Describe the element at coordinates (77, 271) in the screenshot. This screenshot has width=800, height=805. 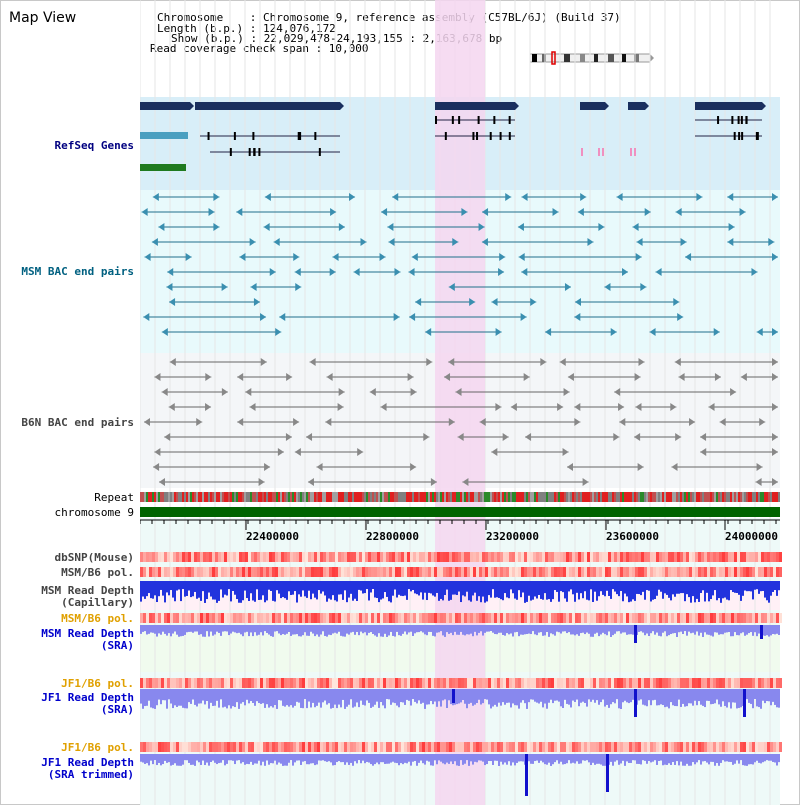
I see `track-label-msm-bac: MSM BAC end pairs` at that location.